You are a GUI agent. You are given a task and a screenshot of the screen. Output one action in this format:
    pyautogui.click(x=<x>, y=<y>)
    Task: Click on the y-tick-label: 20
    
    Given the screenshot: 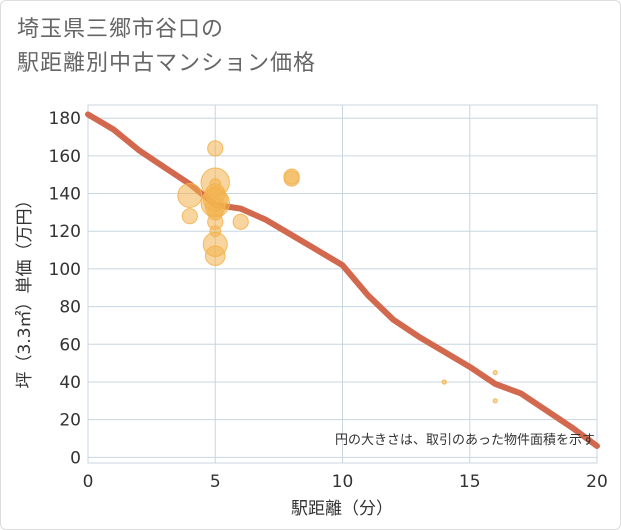 What is the action you would take?
    pyautogui.click(x=70, y=421)
    